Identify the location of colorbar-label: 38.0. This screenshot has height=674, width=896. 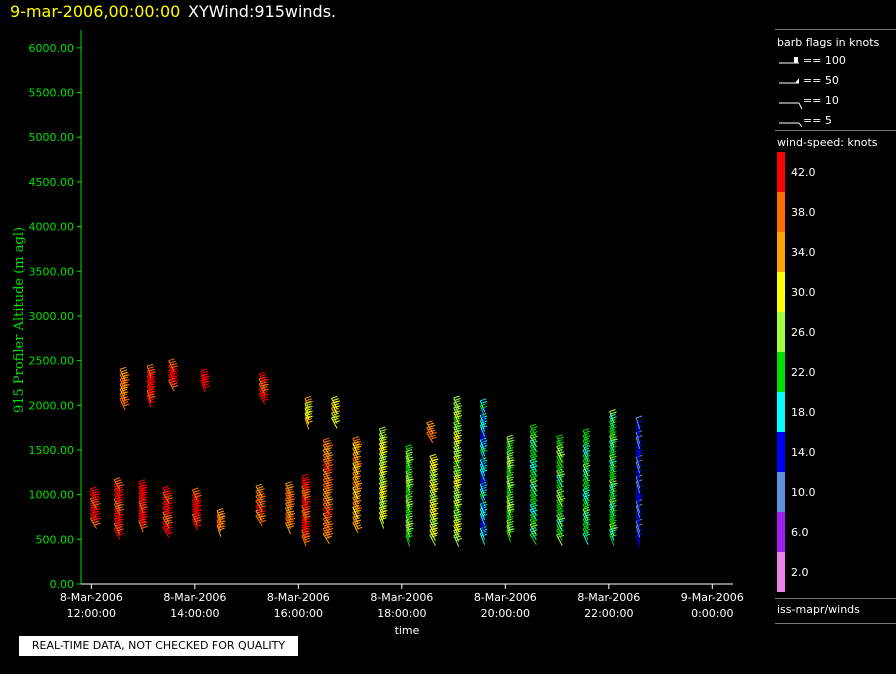
(803, 212).